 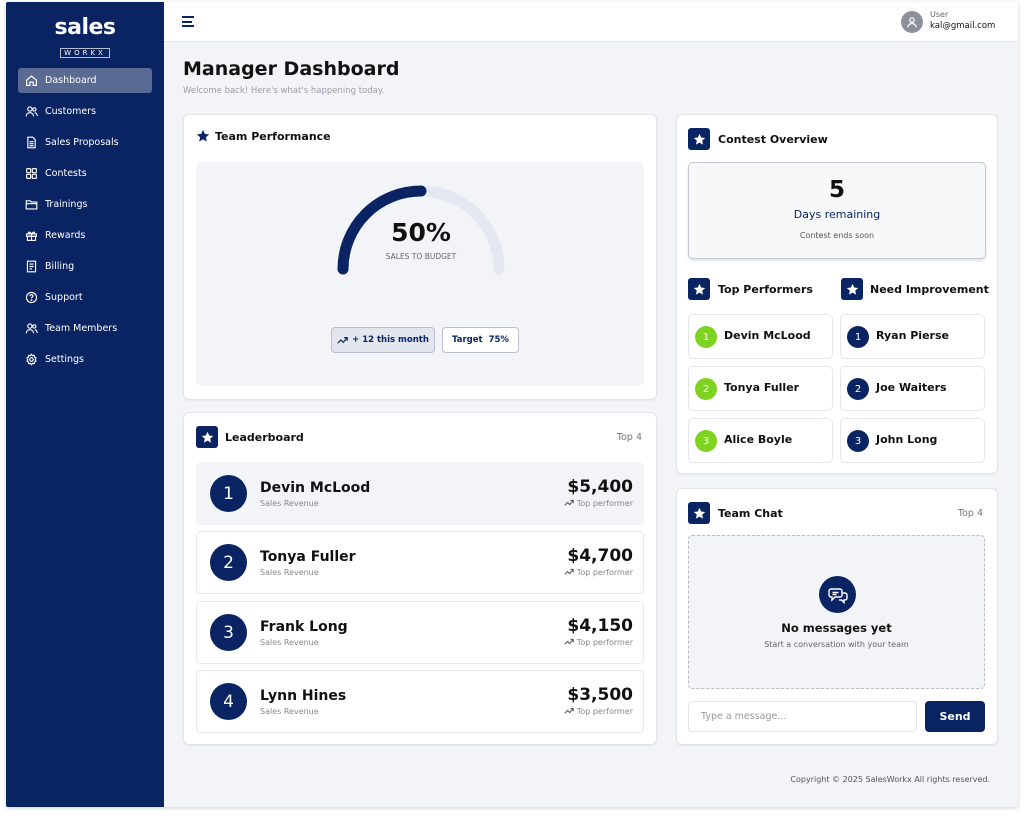 I want to click on member-name: Frank Long, so click(x=304, y=627).